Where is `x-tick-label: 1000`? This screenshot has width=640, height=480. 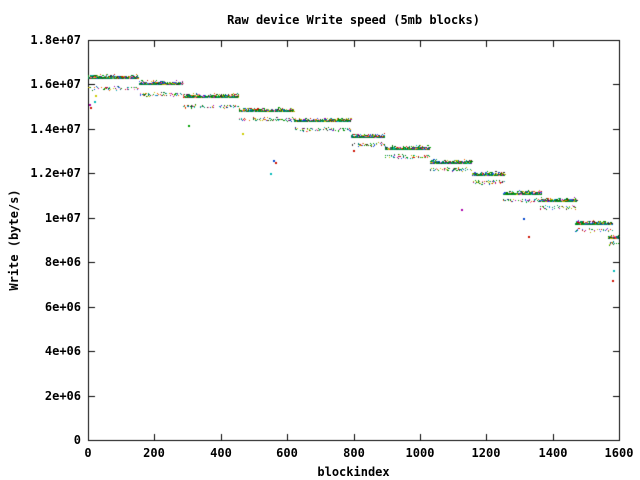 x-tick-label: 1000 is located at coordinates (420, 453).